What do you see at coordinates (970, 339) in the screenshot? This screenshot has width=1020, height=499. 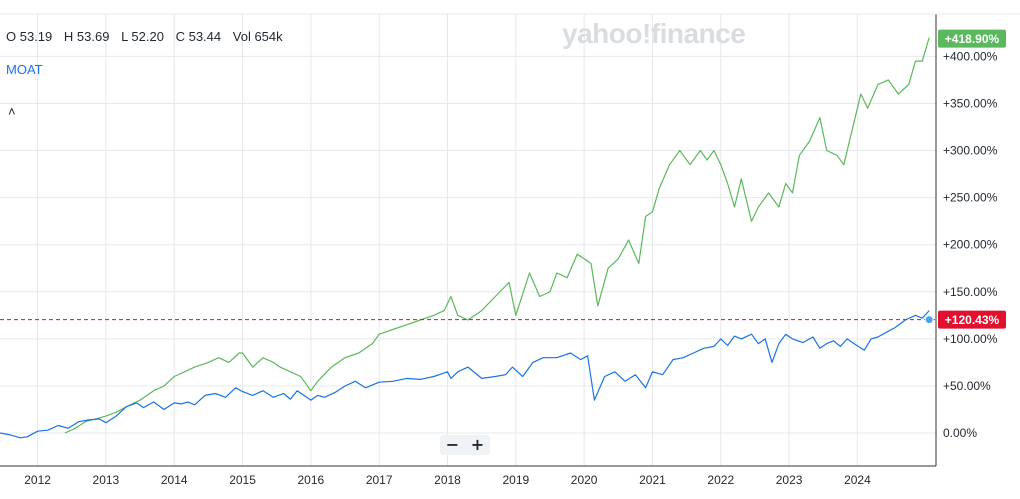 I see `y-tick-label: +100.00%` at bounding box center [970, 339].